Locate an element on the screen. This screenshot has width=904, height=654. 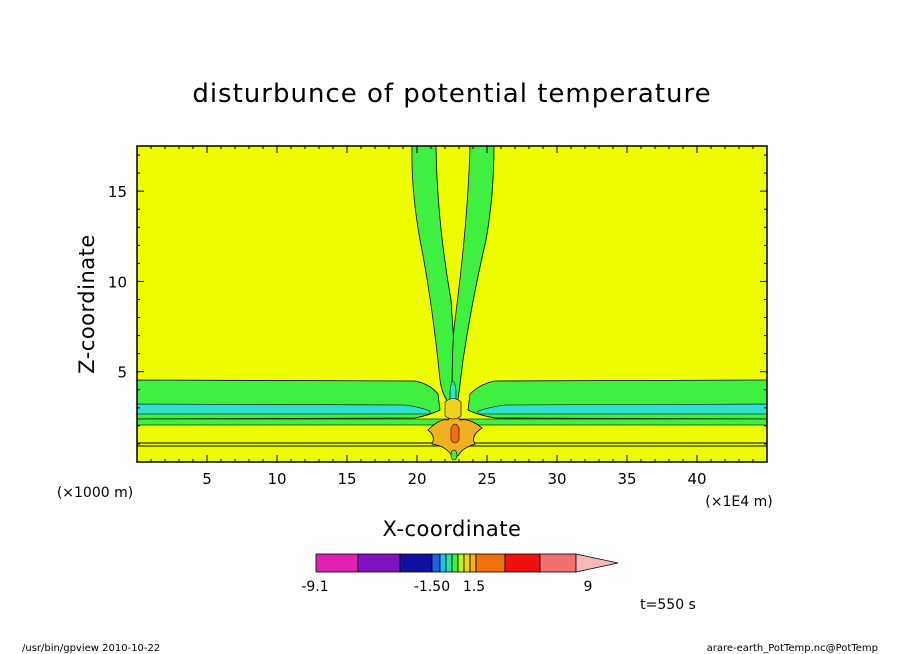
colorbar is located at coordinates (467, 563).